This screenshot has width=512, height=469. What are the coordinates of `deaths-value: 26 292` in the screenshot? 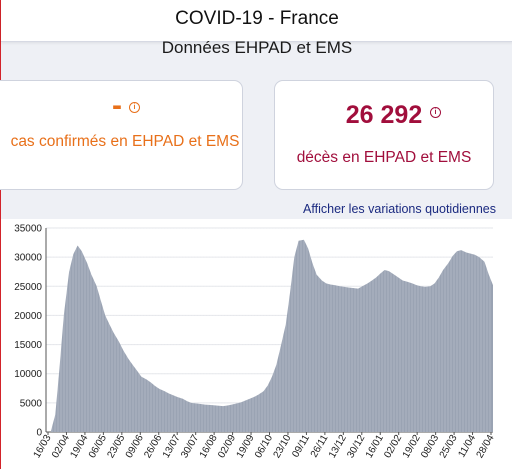 It's located at (384, 115).